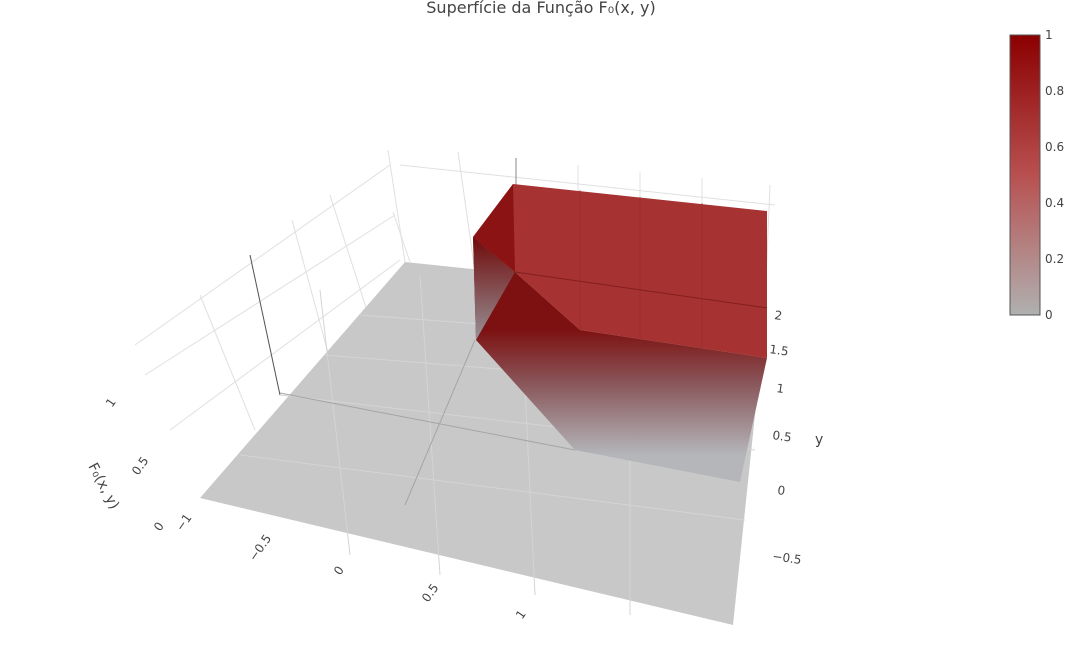  I want to click on z-tick: 0, so click(159, 526).